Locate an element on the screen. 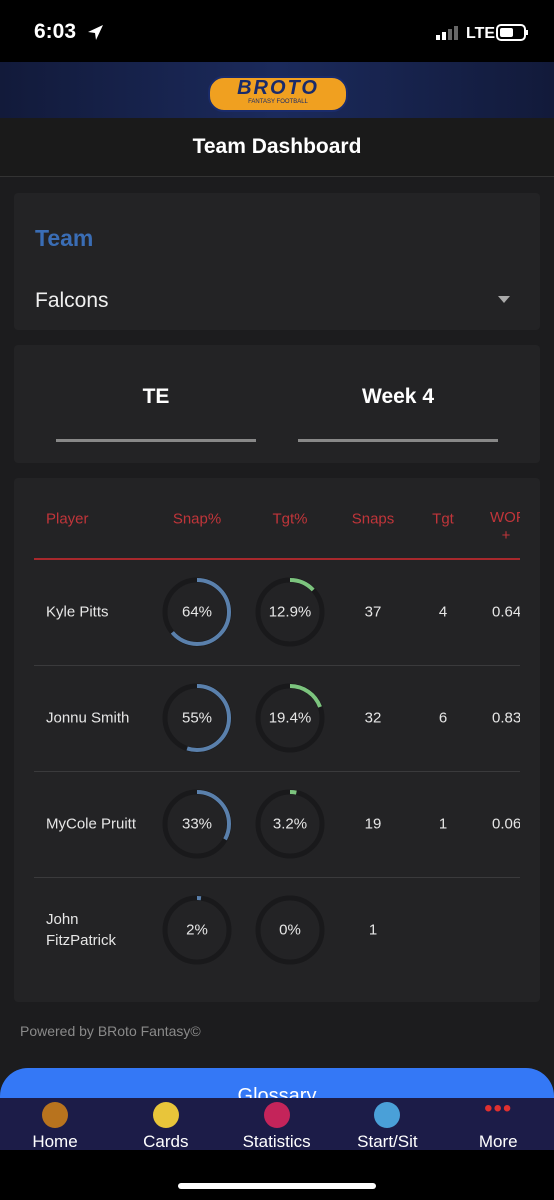 Image resolution: width=554 pixels, height=1200 pixels. location-icon is located at coordinates (95, 32).